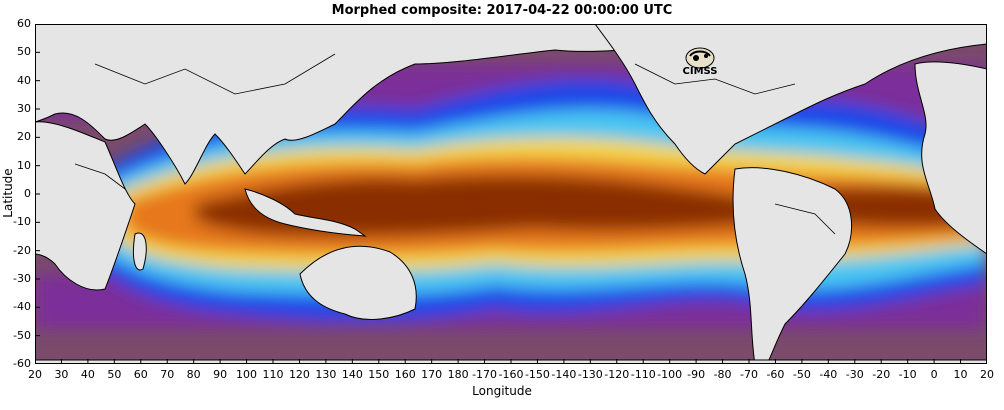 Image resolution: width=1004 pixels, height=410 pixels. I want to click on y-tick-label: -60, so click(22, 363).